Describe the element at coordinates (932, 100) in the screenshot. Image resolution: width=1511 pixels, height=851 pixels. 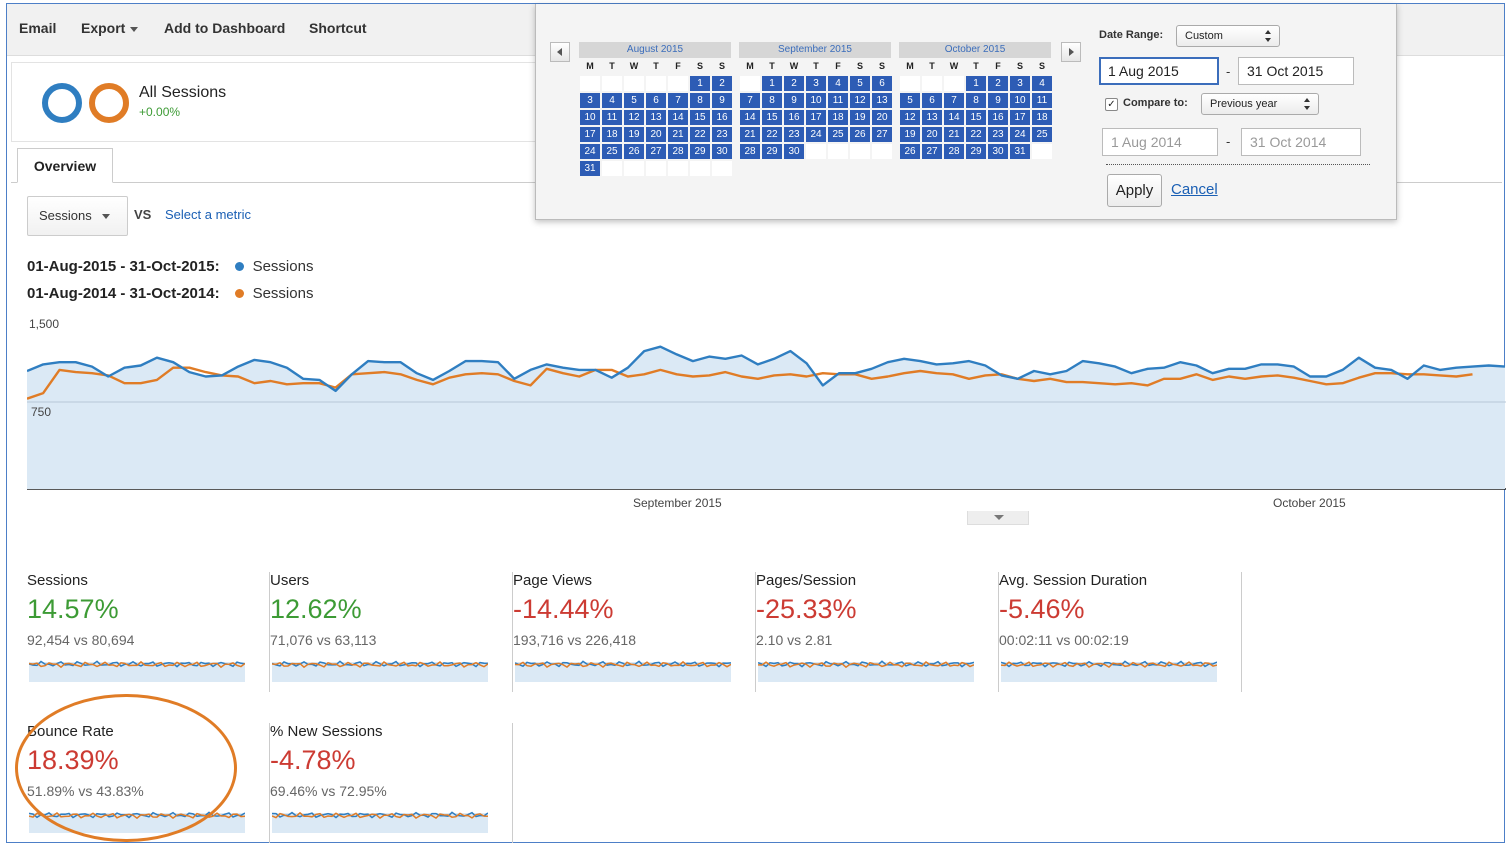
I see `calendar-day: 6` at that location.